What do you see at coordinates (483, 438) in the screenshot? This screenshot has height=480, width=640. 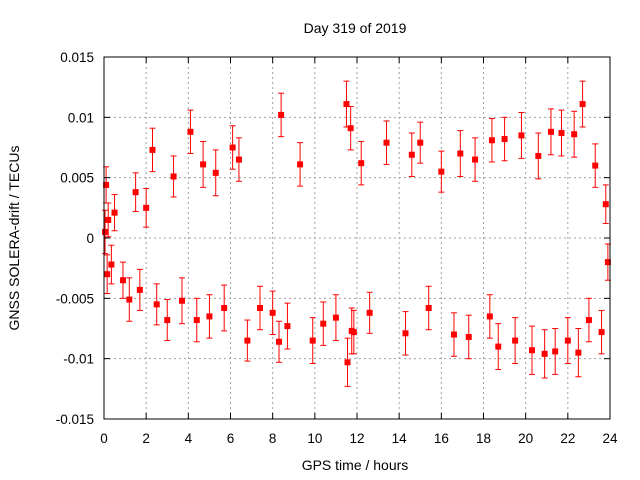 I see `x-tick-label: 18` at bounding box center [483, 438].